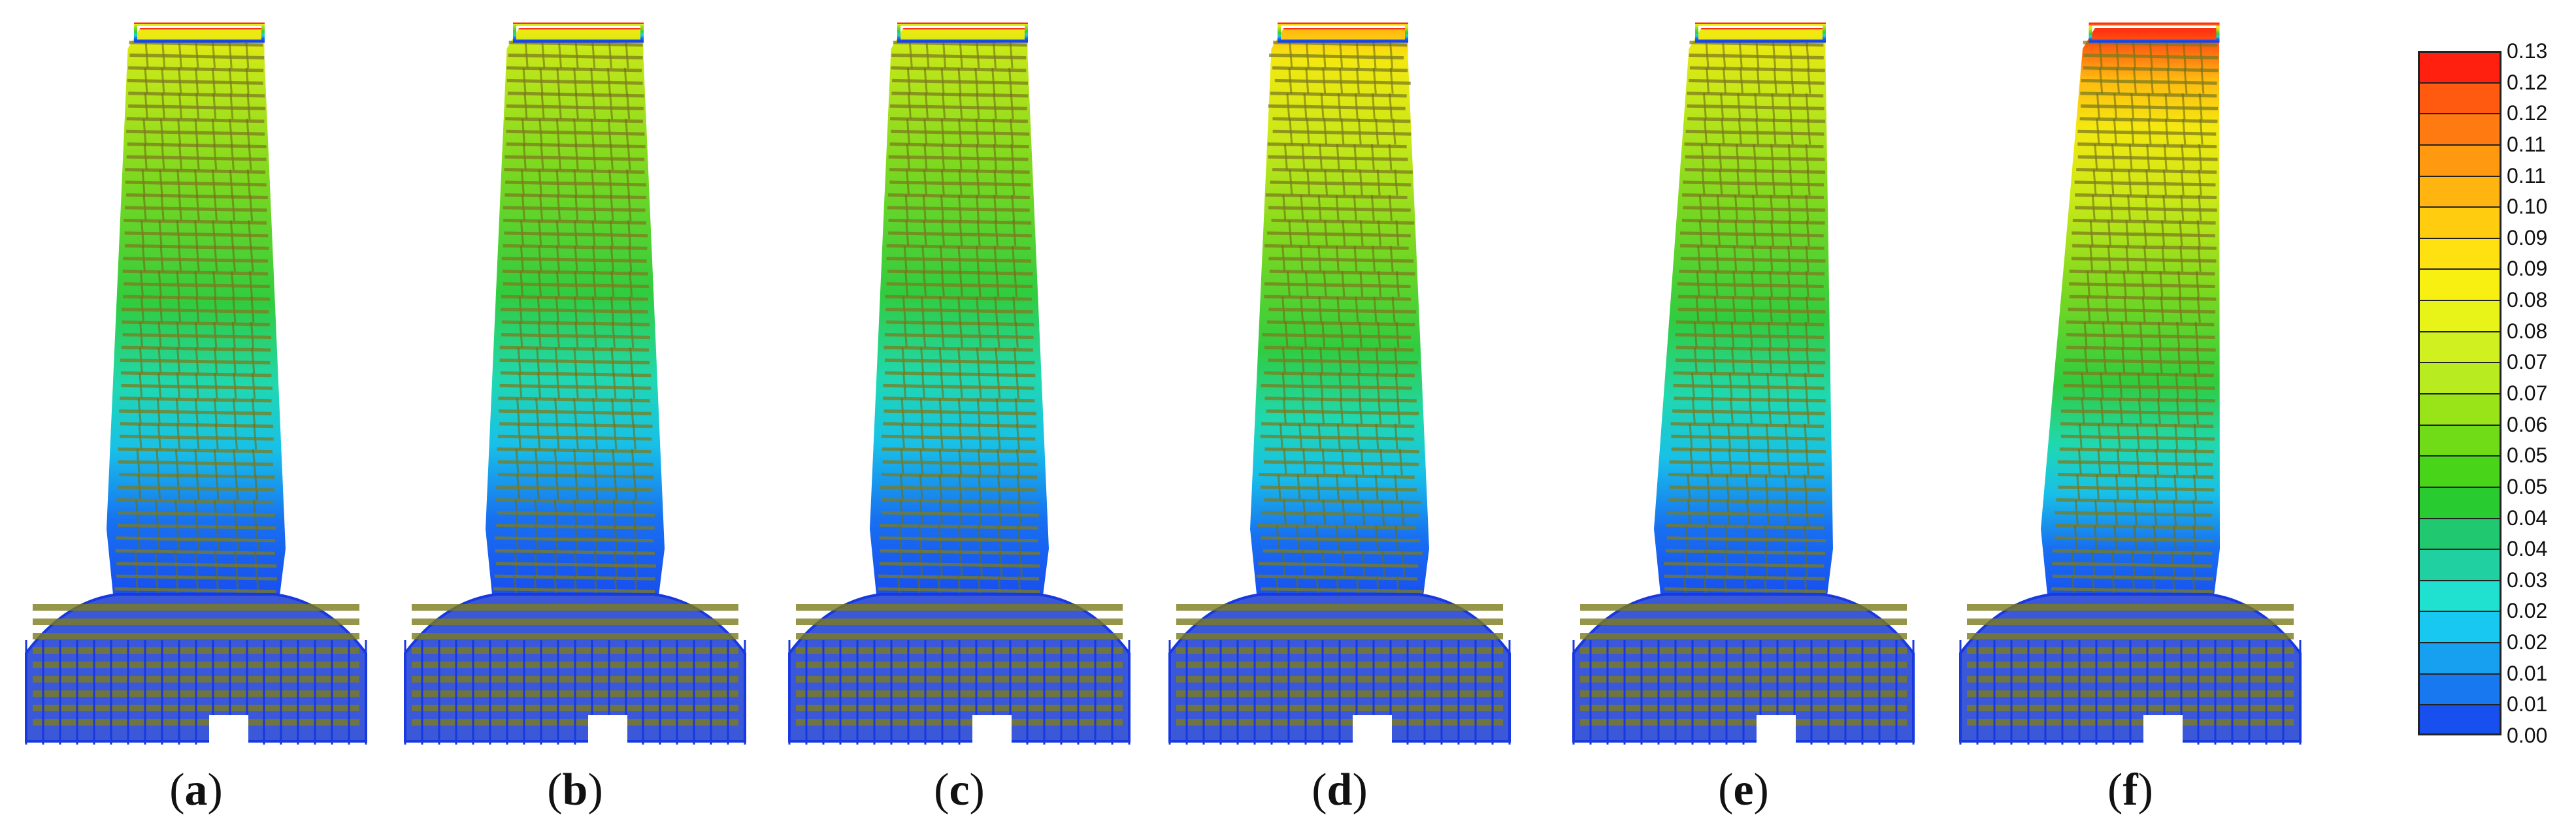 This screenshot has width=2576, height=836. I want to click on panel-label-a: (a), so click(196, 790).